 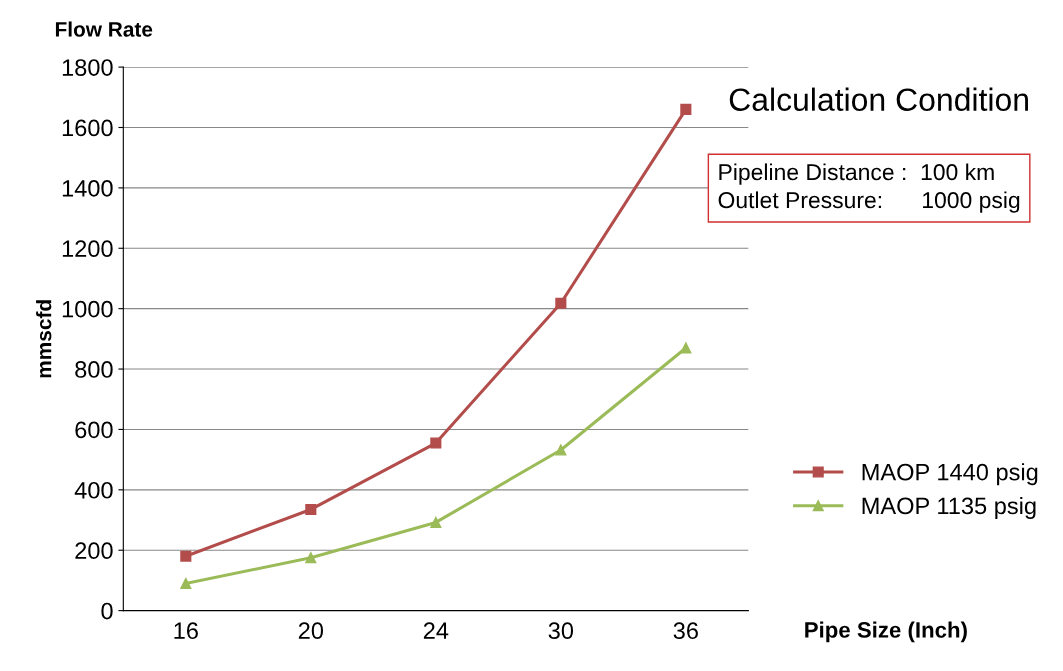 I want to click on chart-title: Flow Rate, so click(x=104, y=29).